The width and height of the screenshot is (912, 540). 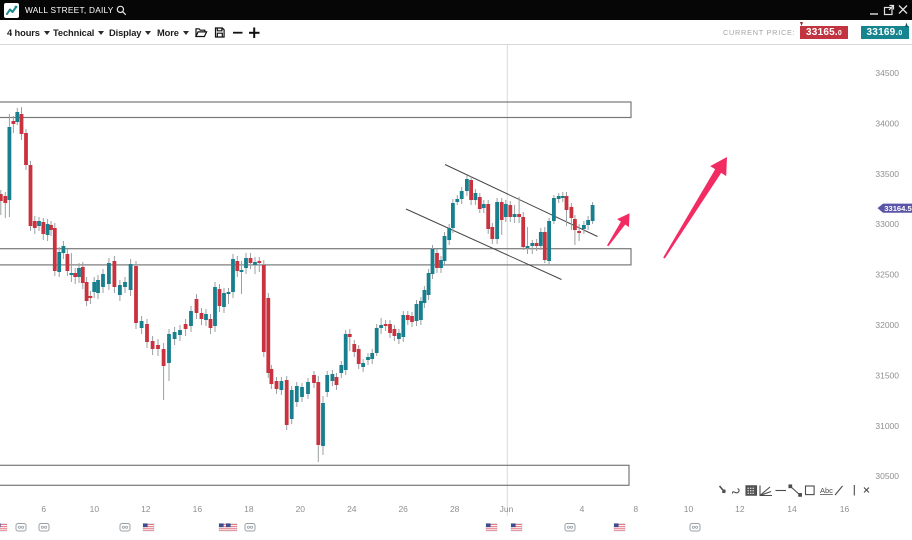 What do you see at coordinates (887, 123) in the screenshot?
I see `svg-text: 34000` at bounding box center [887, 123].